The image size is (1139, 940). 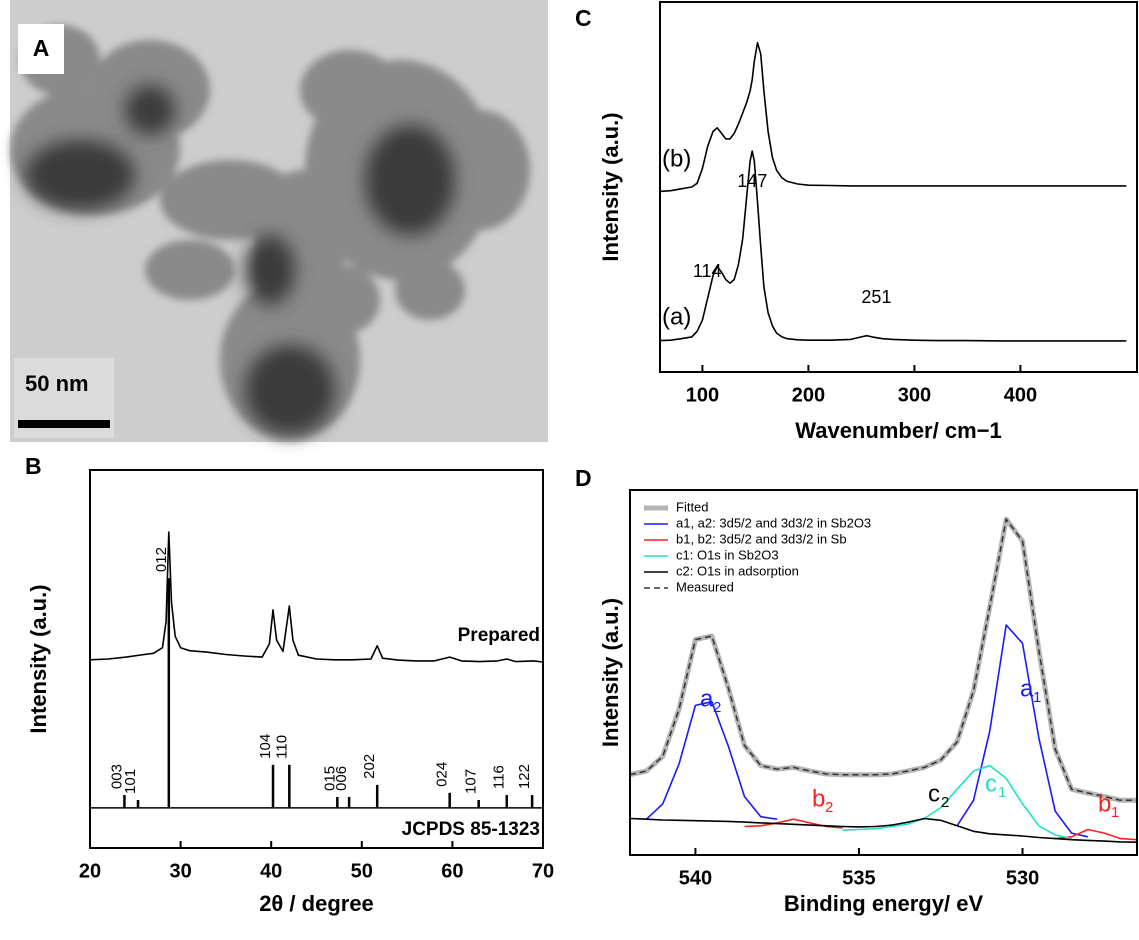 I want to click on peak-index-label: 015, so click(x=329, y=778).